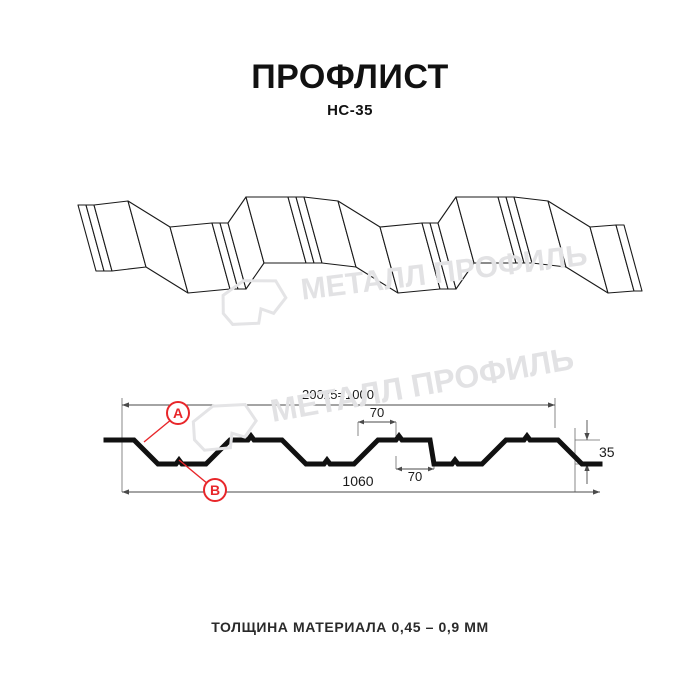 The height and width of the screenshot is (700, 700). Describe the element at coordinates (377, 412) in the screenshot. I see `dimension-crest-width-label: 70` at that location.